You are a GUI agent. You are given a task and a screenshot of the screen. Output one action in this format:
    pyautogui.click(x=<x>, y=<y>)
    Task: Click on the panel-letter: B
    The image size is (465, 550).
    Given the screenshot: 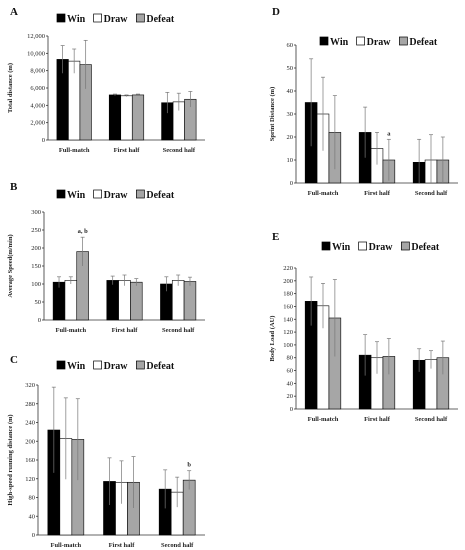 What is the action you would take?
    pyautogui.click(x=14, y=187)
    